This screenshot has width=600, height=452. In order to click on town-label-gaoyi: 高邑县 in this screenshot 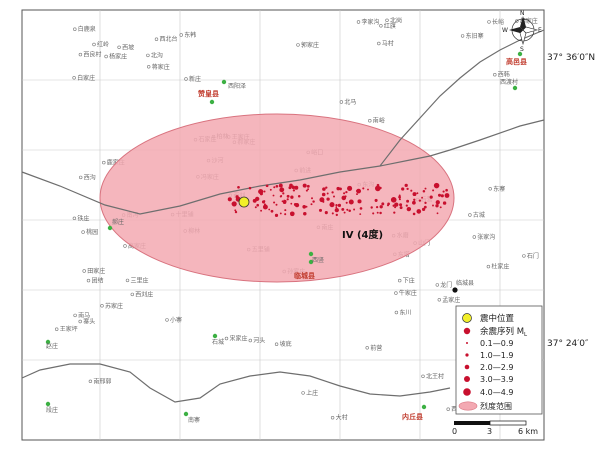, I will do `click(516, 61)`.